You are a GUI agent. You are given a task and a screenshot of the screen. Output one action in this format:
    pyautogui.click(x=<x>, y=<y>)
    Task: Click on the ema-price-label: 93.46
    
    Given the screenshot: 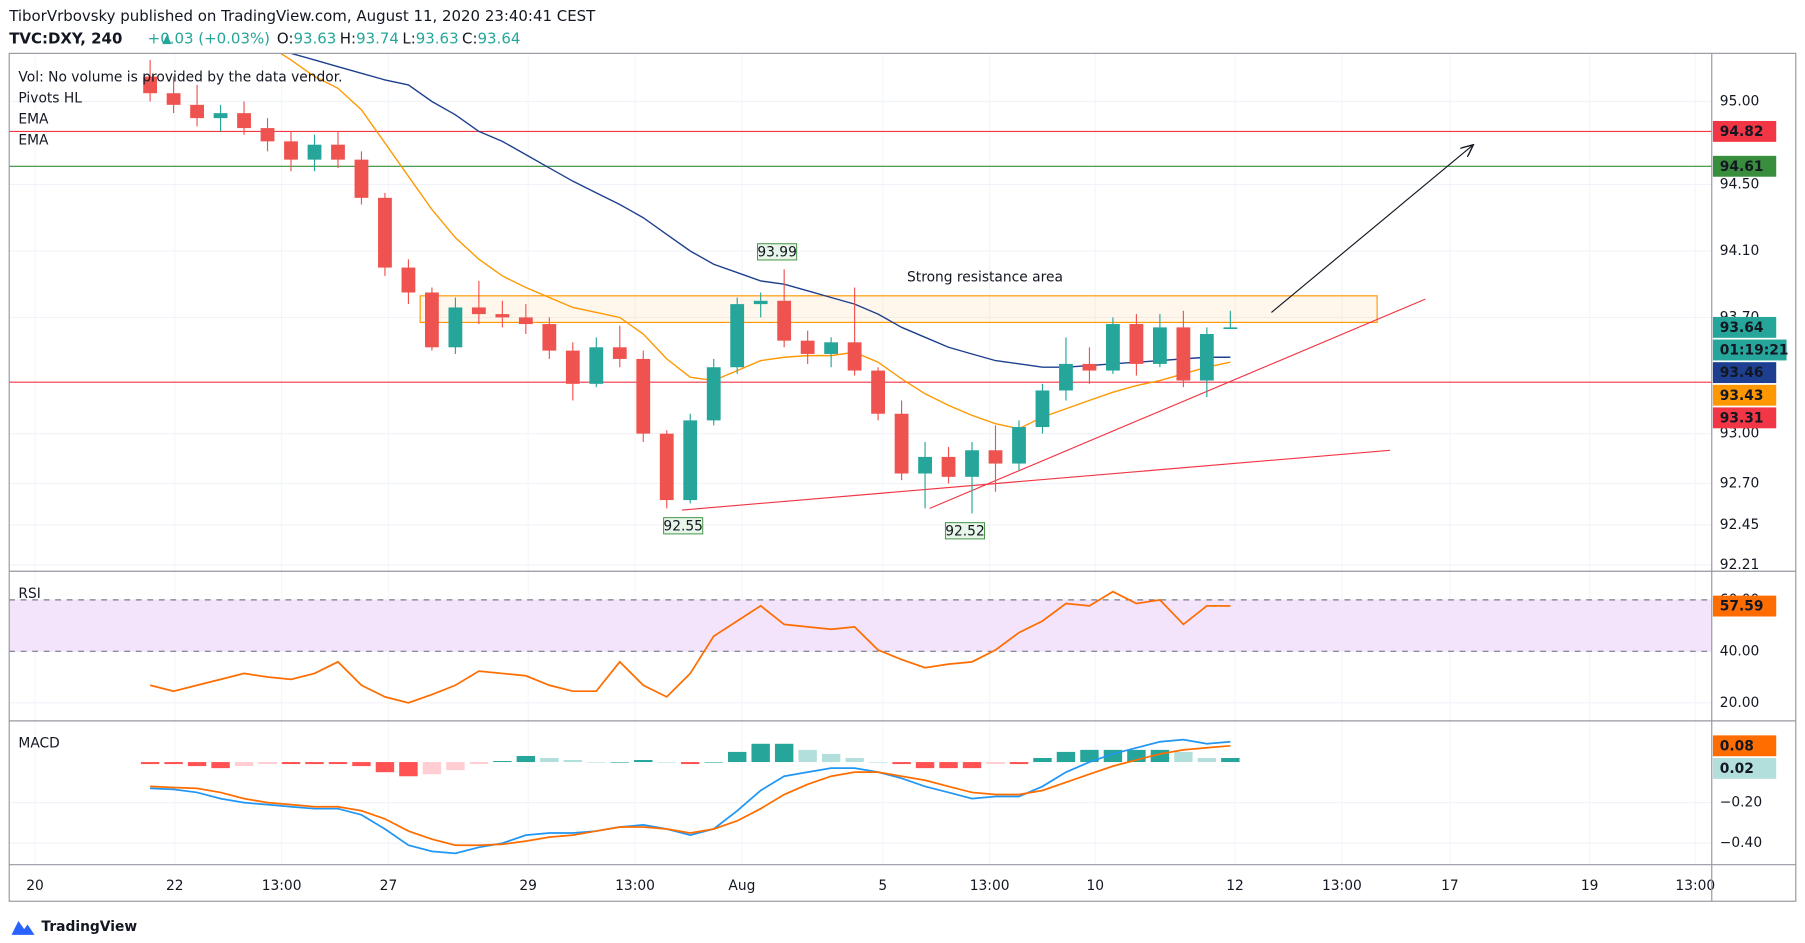 What is the action you would take?
    pyautogui.click(x=1742, y=373)
    